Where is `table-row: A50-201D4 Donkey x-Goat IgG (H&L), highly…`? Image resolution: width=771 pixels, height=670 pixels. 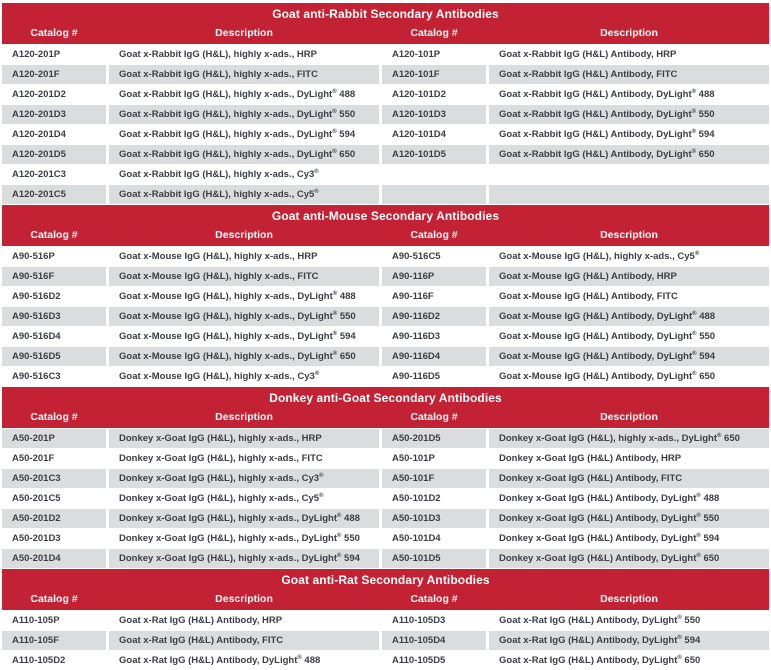
table-row: A50-201D4 Donkey x-Goat IgG (H&L), highly… is located at coordinates (385, 559).